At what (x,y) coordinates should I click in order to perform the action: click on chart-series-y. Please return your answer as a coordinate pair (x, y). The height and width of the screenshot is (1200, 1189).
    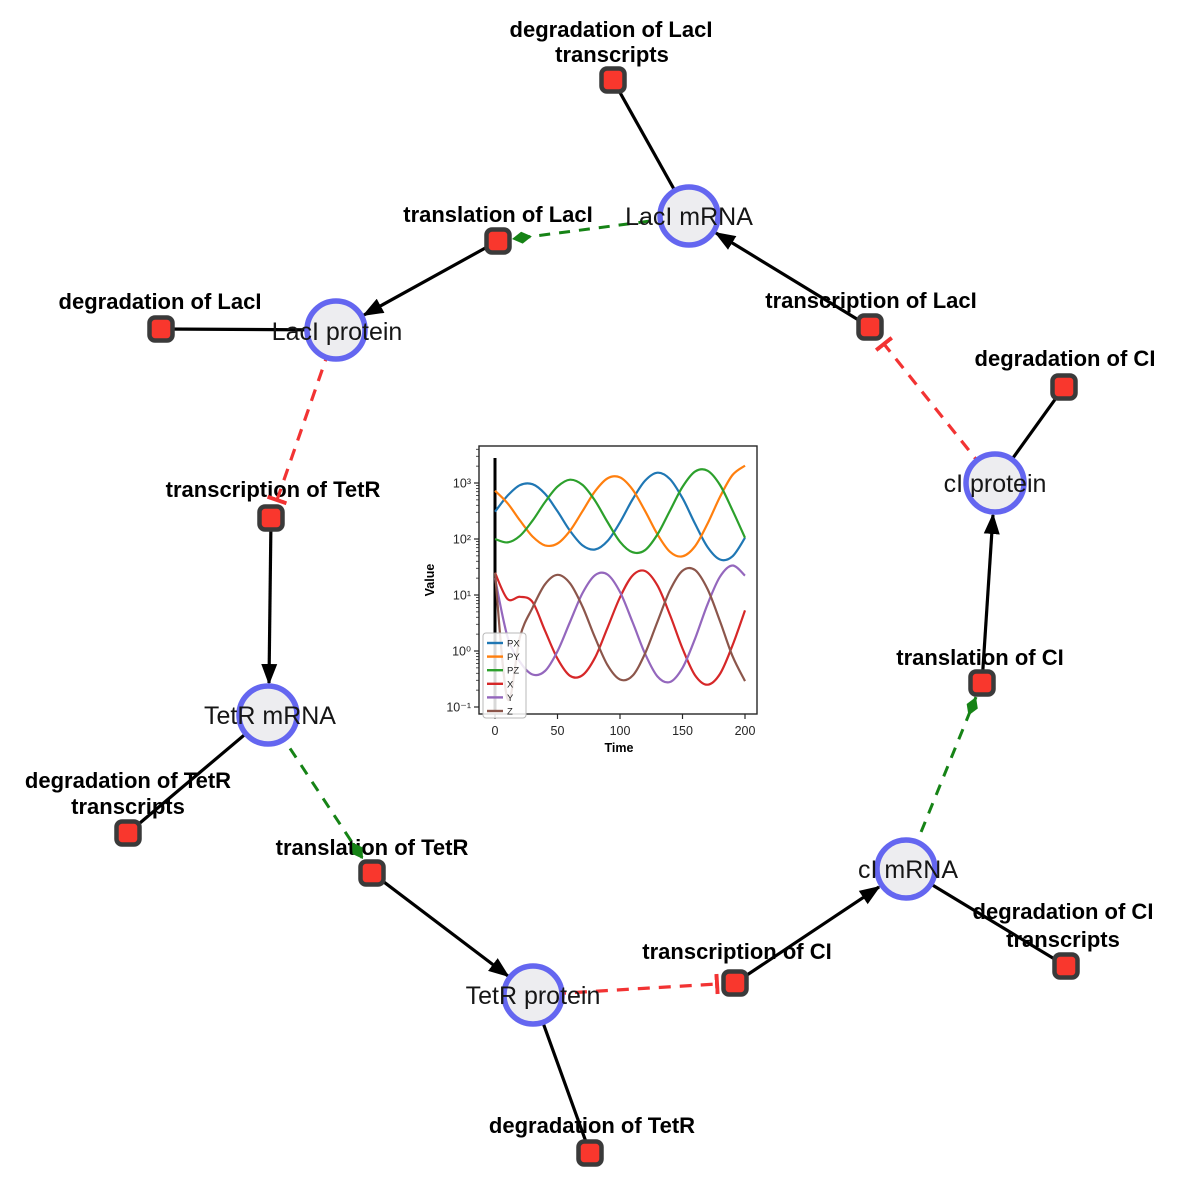
    Looking at the image, I should click on (619, 624).